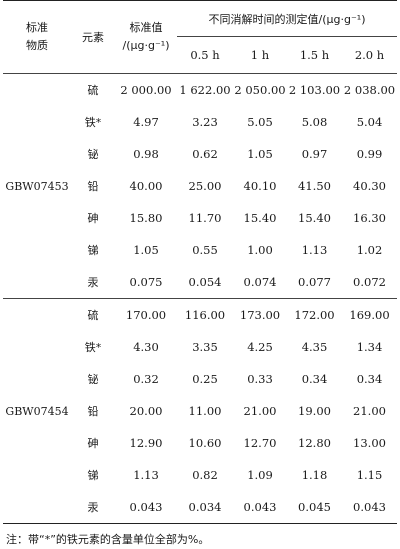  I want to click on standard-value: 0.32, so click(146, 379).